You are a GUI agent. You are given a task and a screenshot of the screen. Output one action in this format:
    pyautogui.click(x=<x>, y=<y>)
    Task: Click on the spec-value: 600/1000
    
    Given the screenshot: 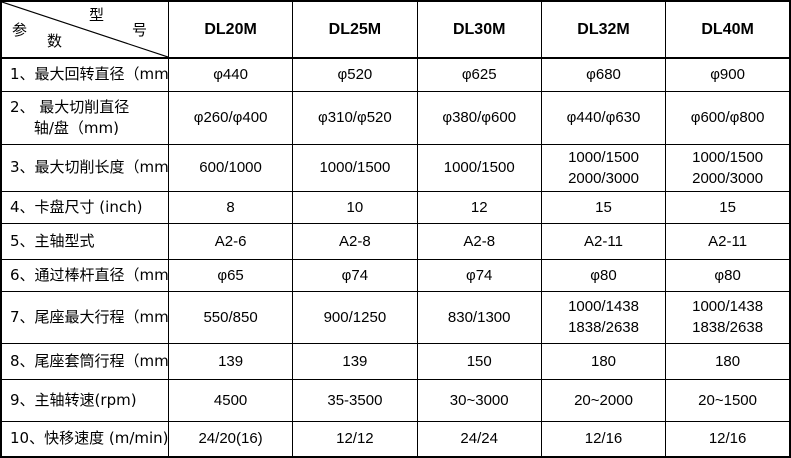 What is the action you would take?
    pyautogui.click(x=230, y=167)
    